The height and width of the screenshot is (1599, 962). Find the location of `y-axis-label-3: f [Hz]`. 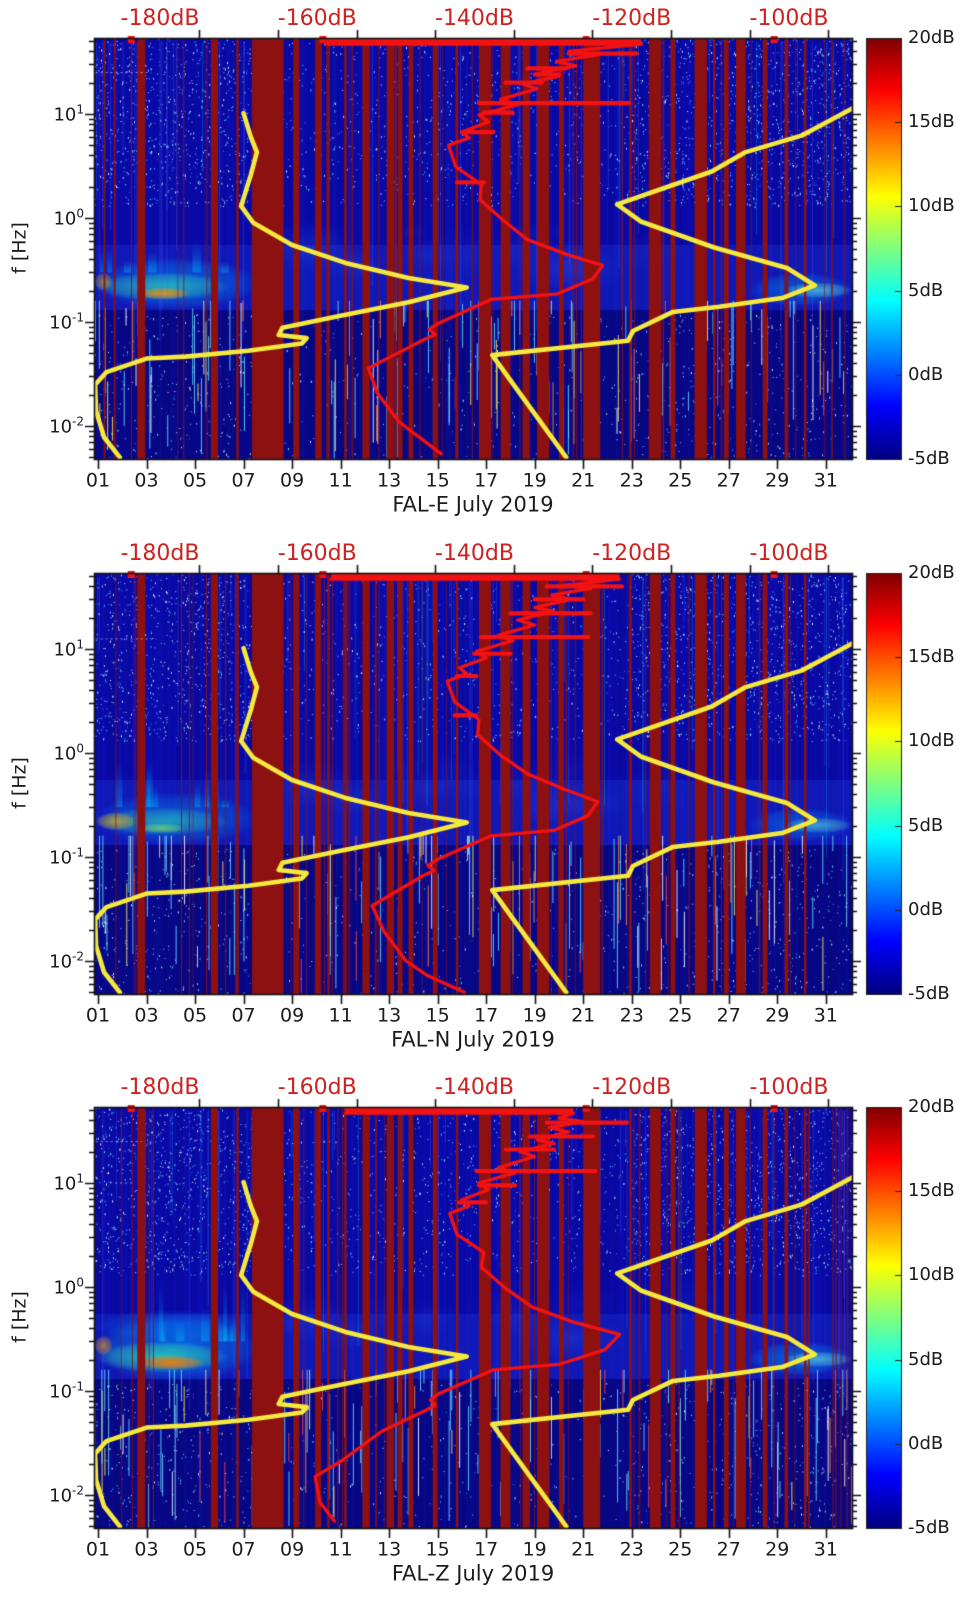

y-axis-label-3: f [Hz] is located at coordinates (19, 1317).